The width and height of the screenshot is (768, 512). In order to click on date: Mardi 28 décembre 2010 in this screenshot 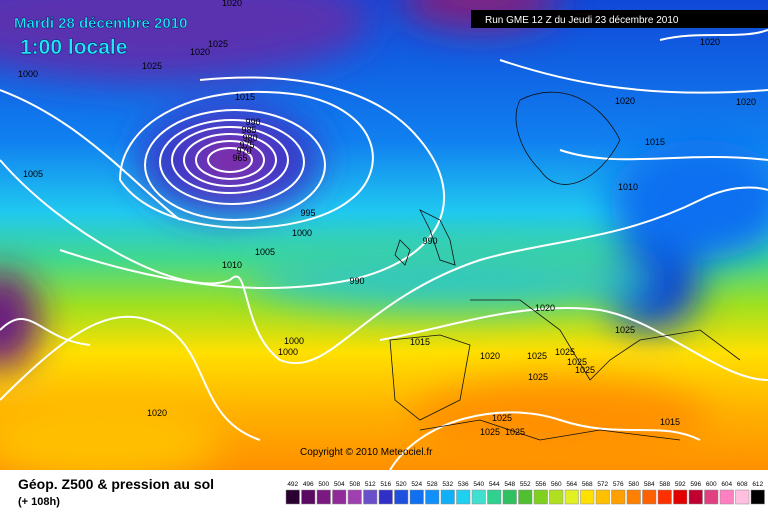, I will do `click(100, 23)`.